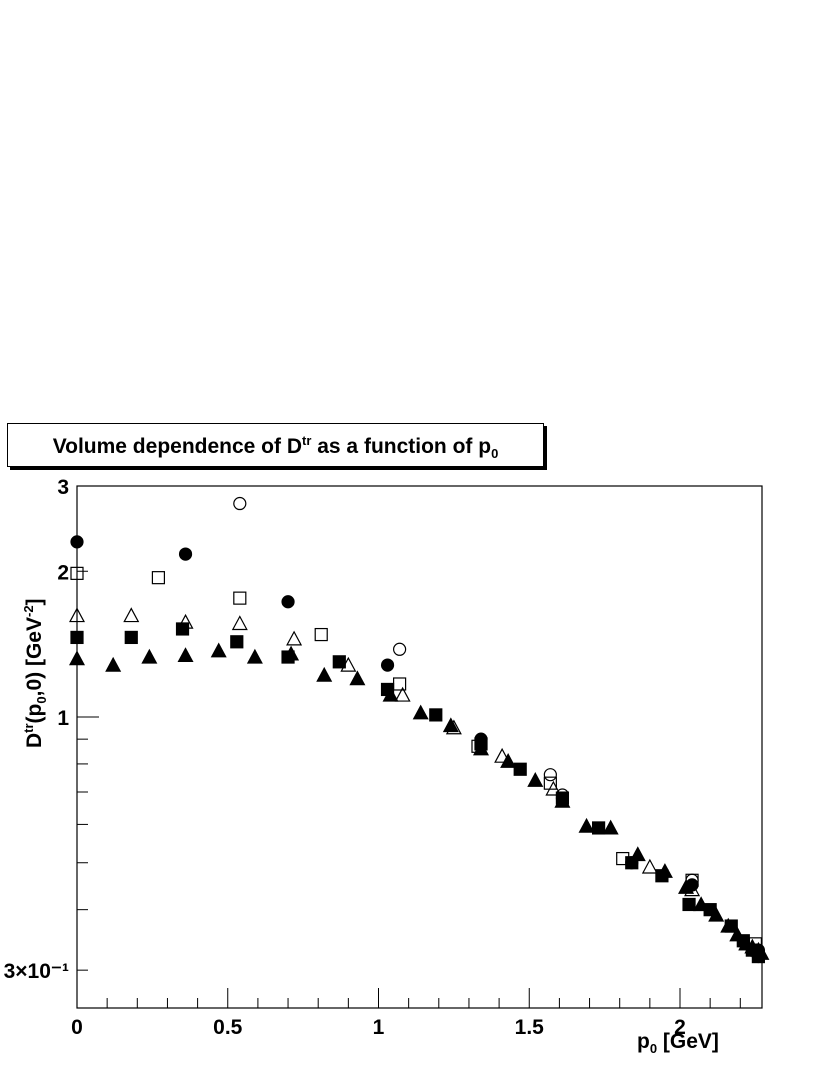 The height and width of the screenshot is (1075, 830). Describe the element at coordinates (28, 611) in the screenshot. I see `ylabel-superscript: -2` at that location.